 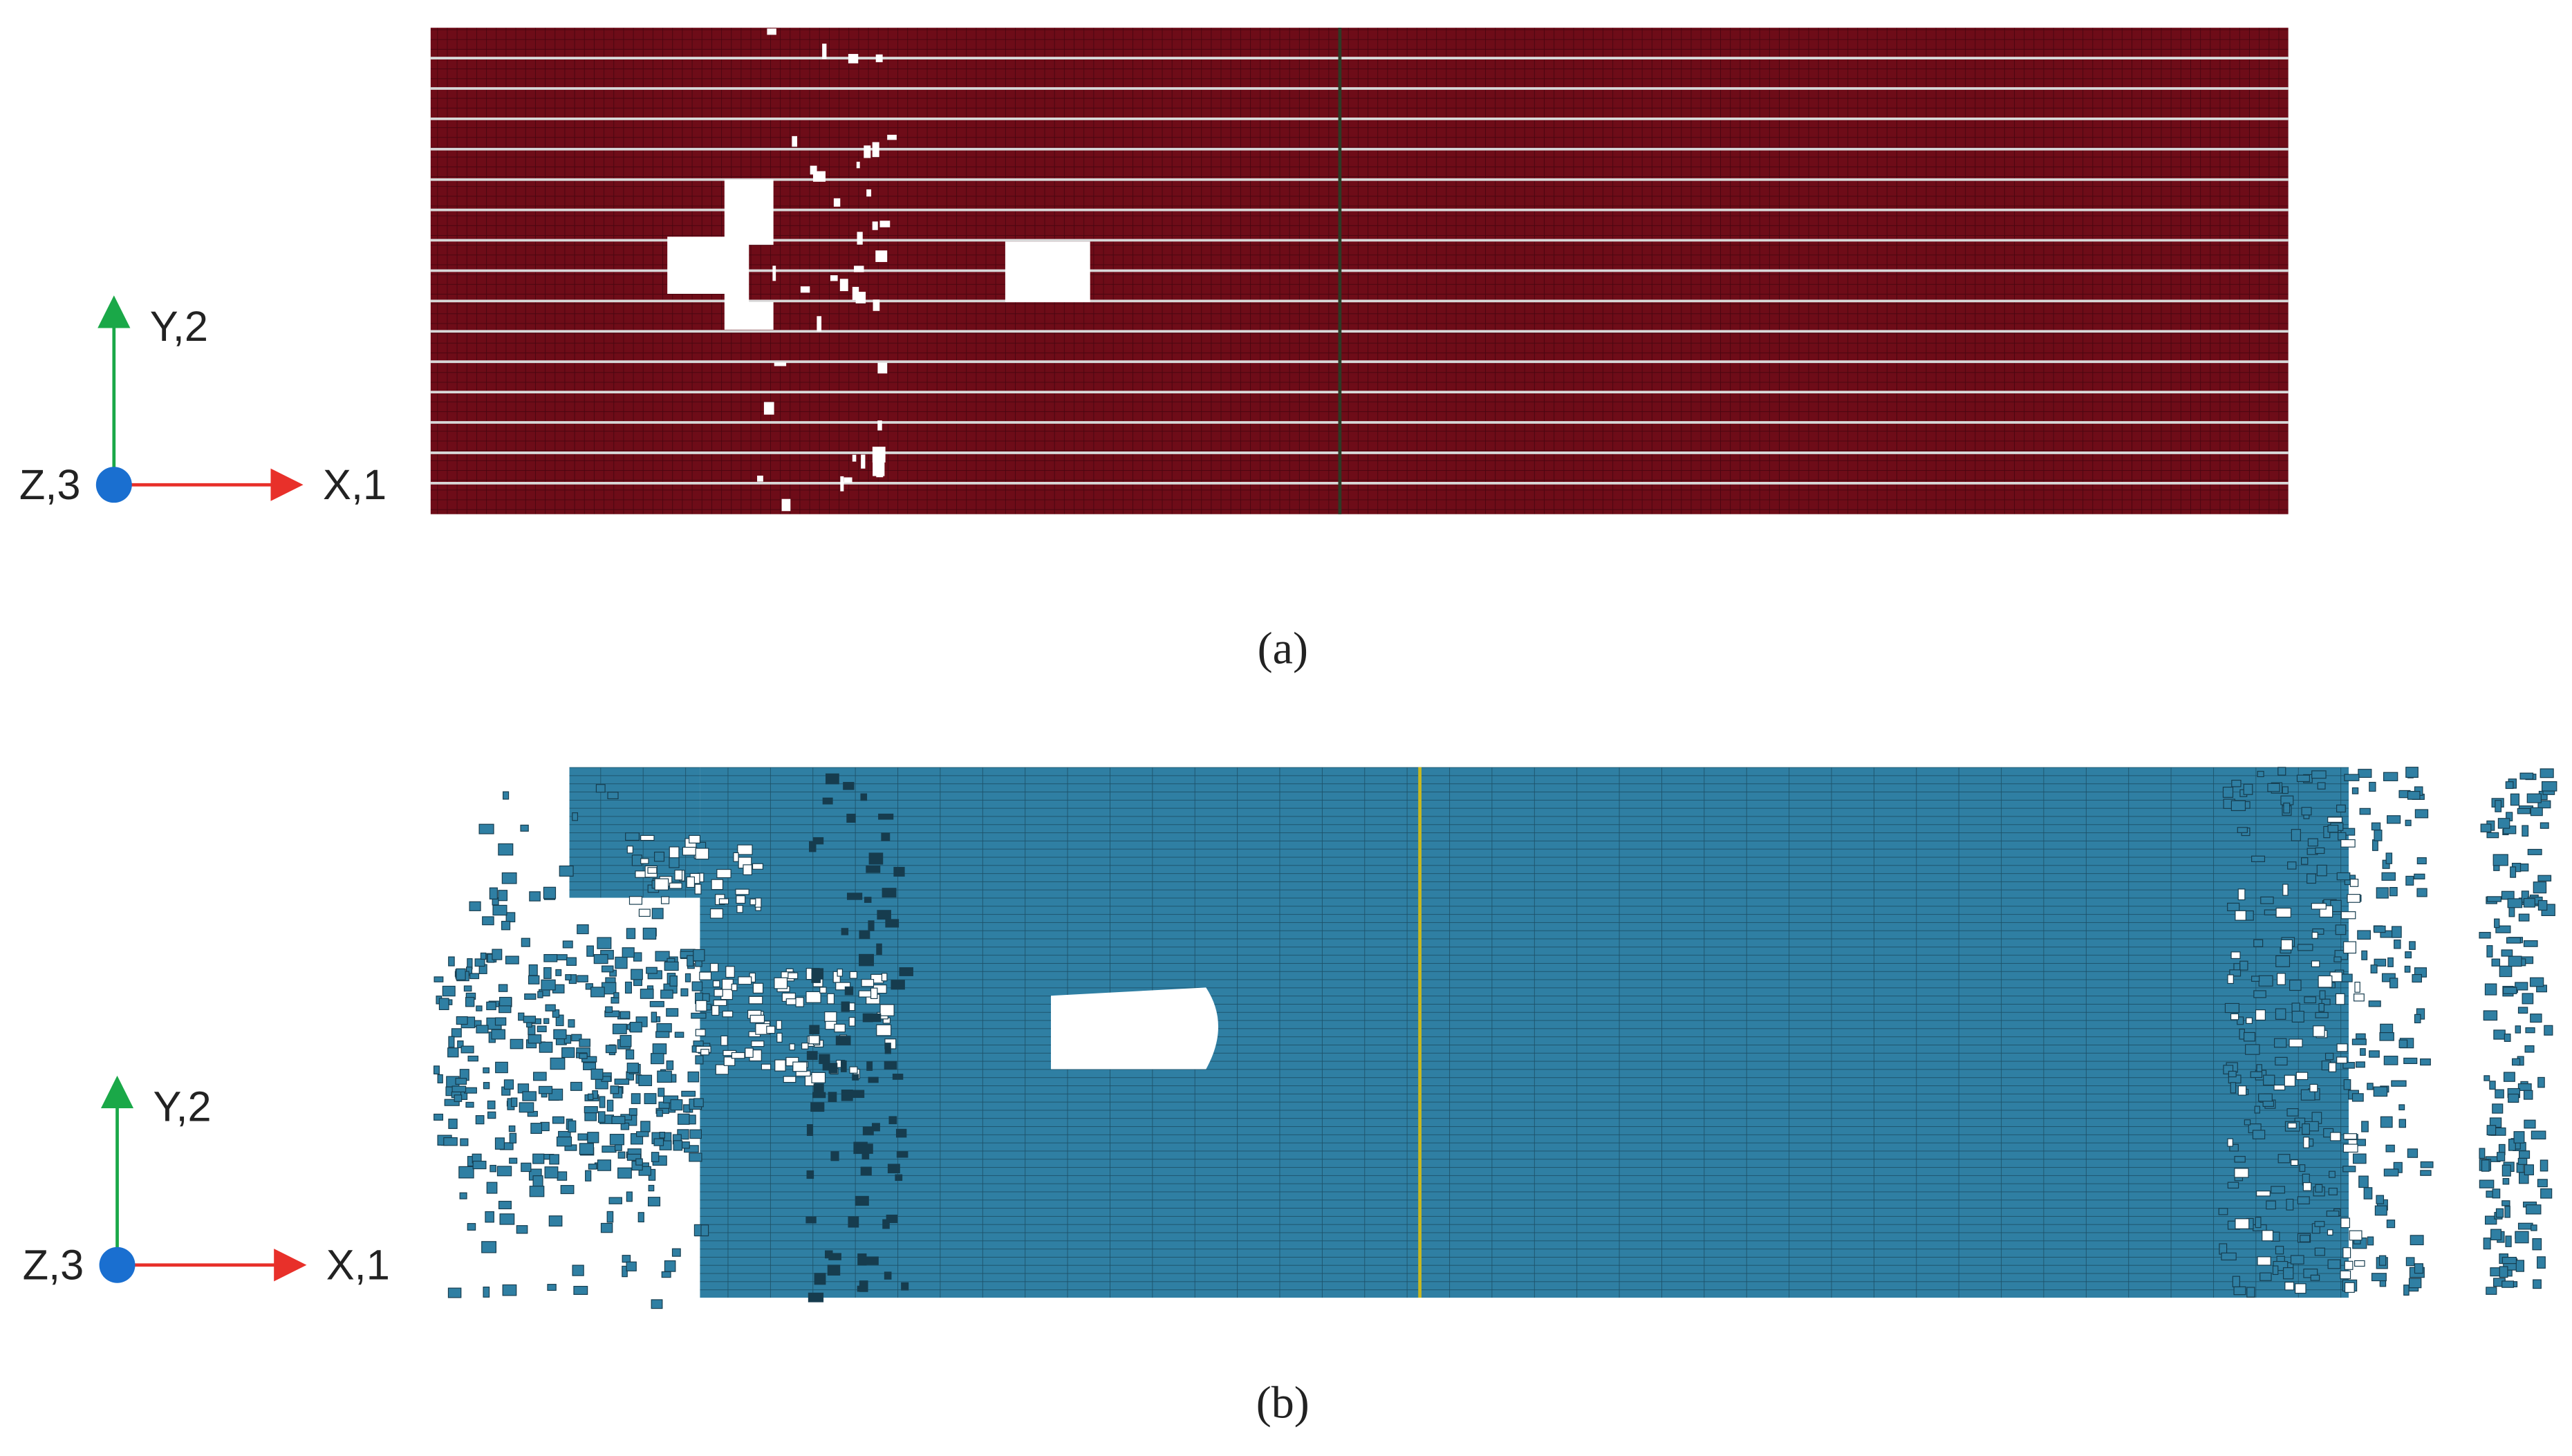 What do you see at coordinates (1283, 649) in the screenshot?
I see `caption: (a)` at bounding box center [1283, 649].